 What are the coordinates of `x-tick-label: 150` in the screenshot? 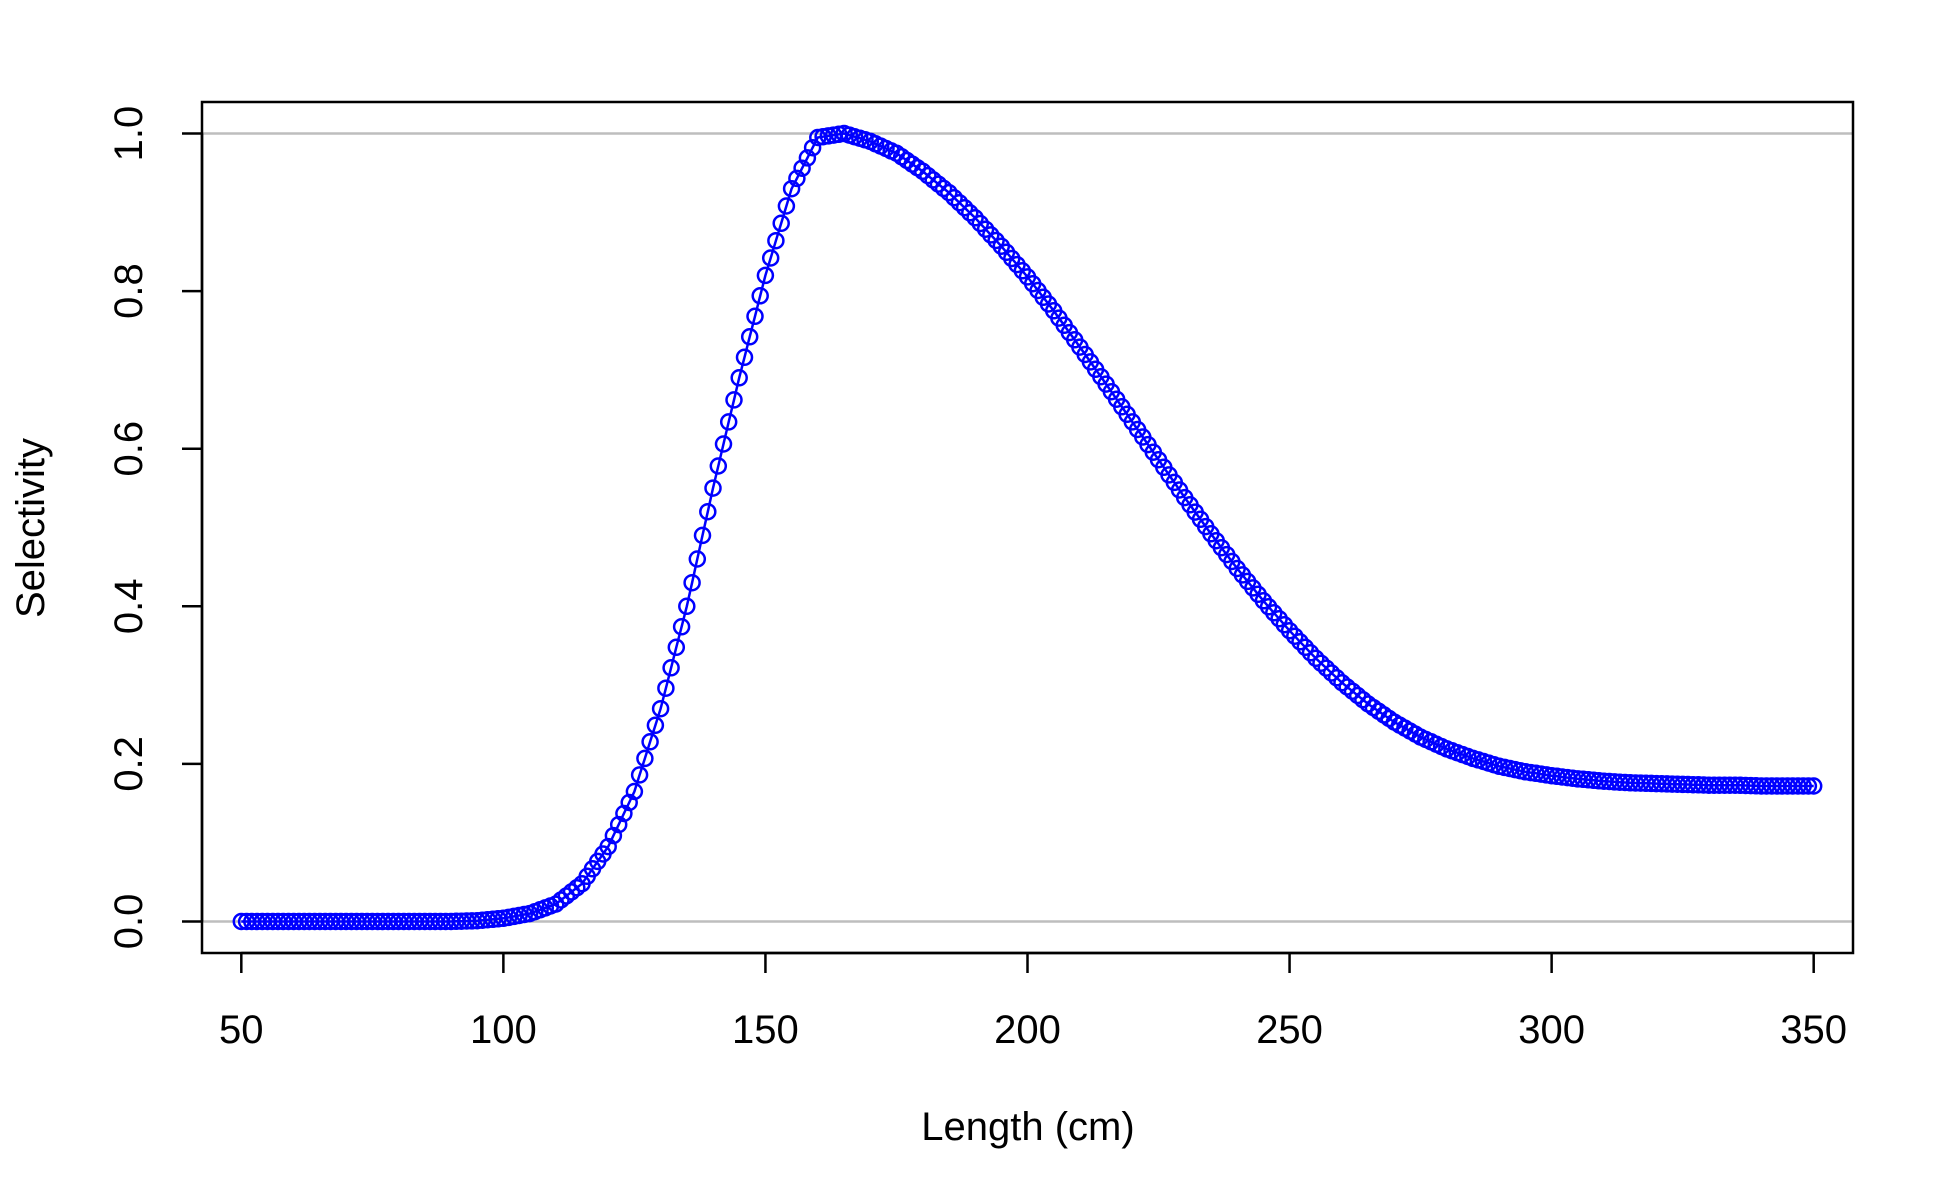 It's located at (765, 1030).